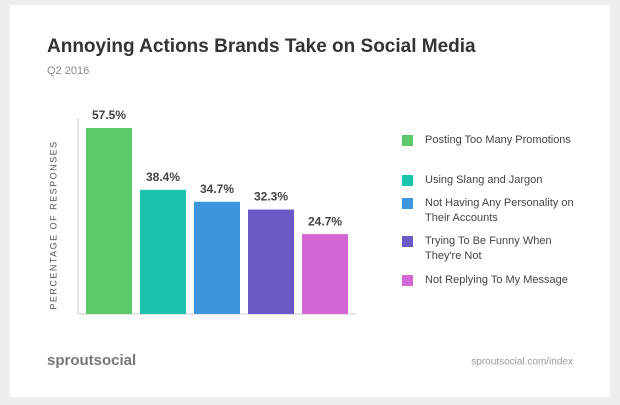 Image resolution: width=620 pixels, height=405 pixels. Describe the element at coordinates (68, 71) in the screenshot. I see `chart-subtitle: Q2 2016` at that location.